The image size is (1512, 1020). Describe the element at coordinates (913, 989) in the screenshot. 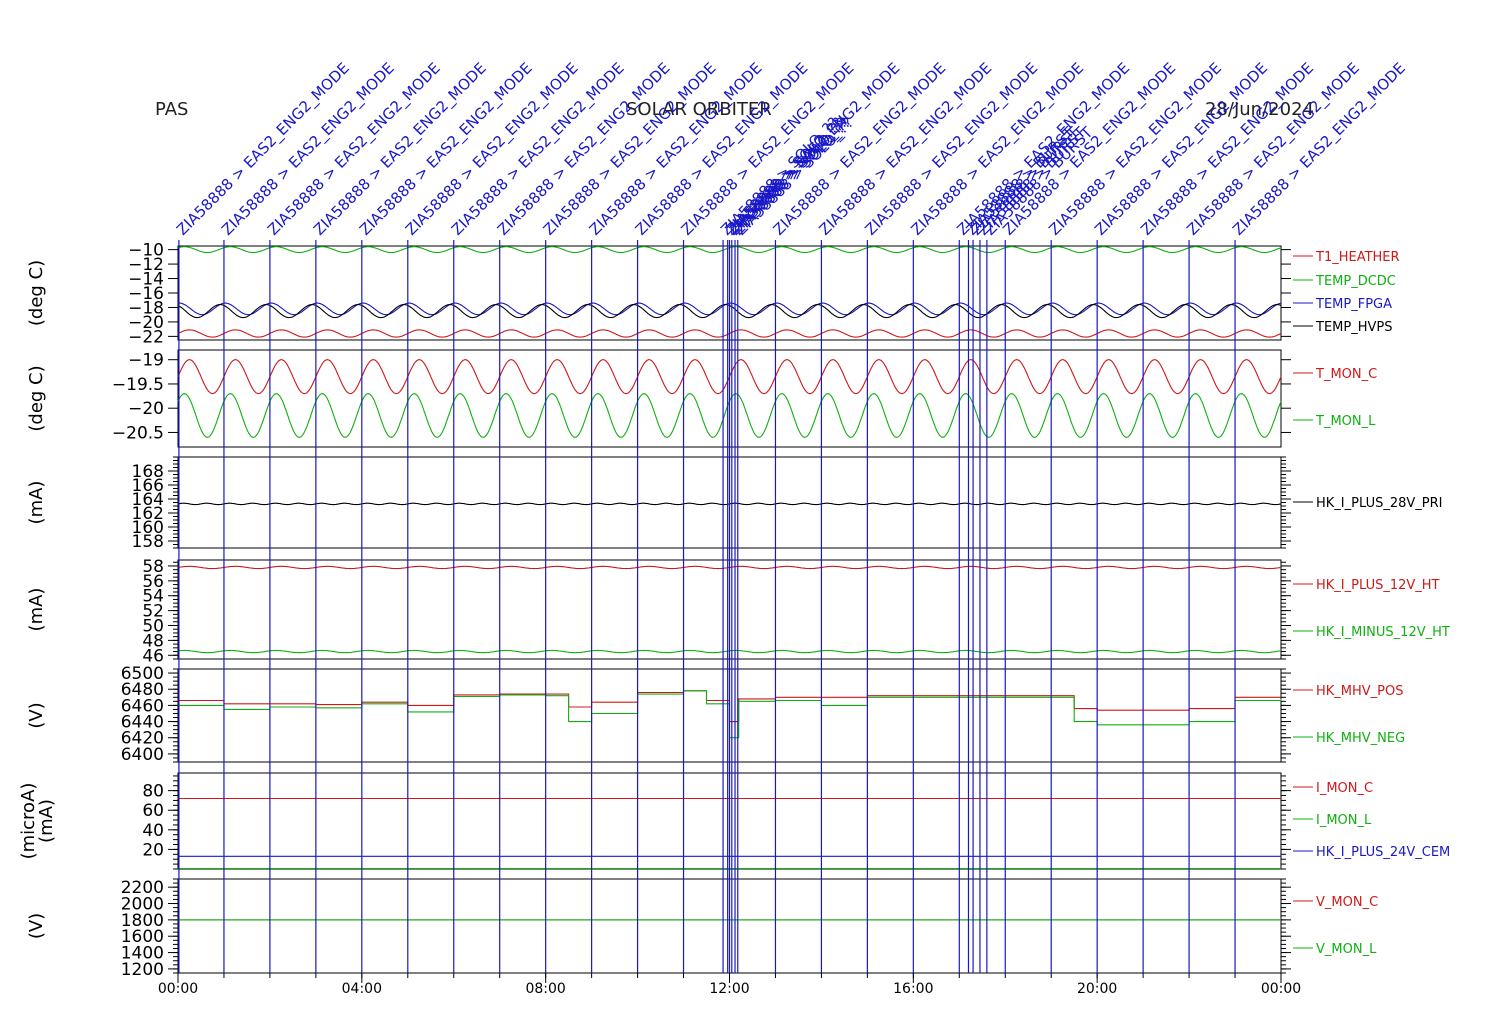

I see `x-tick-label: 16:00` at that location.